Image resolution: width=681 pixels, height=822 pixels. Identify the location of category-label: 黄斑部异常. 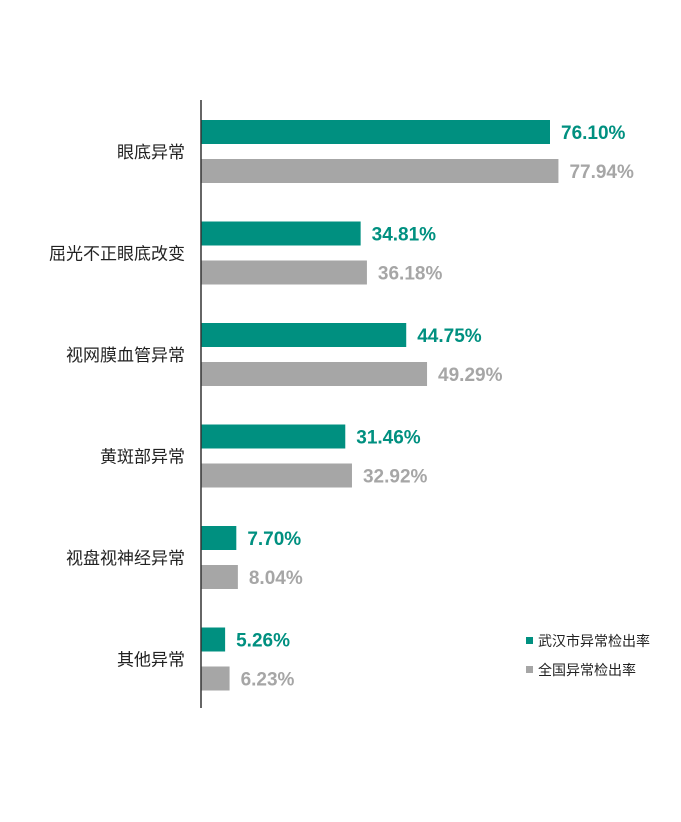
(142, 458).